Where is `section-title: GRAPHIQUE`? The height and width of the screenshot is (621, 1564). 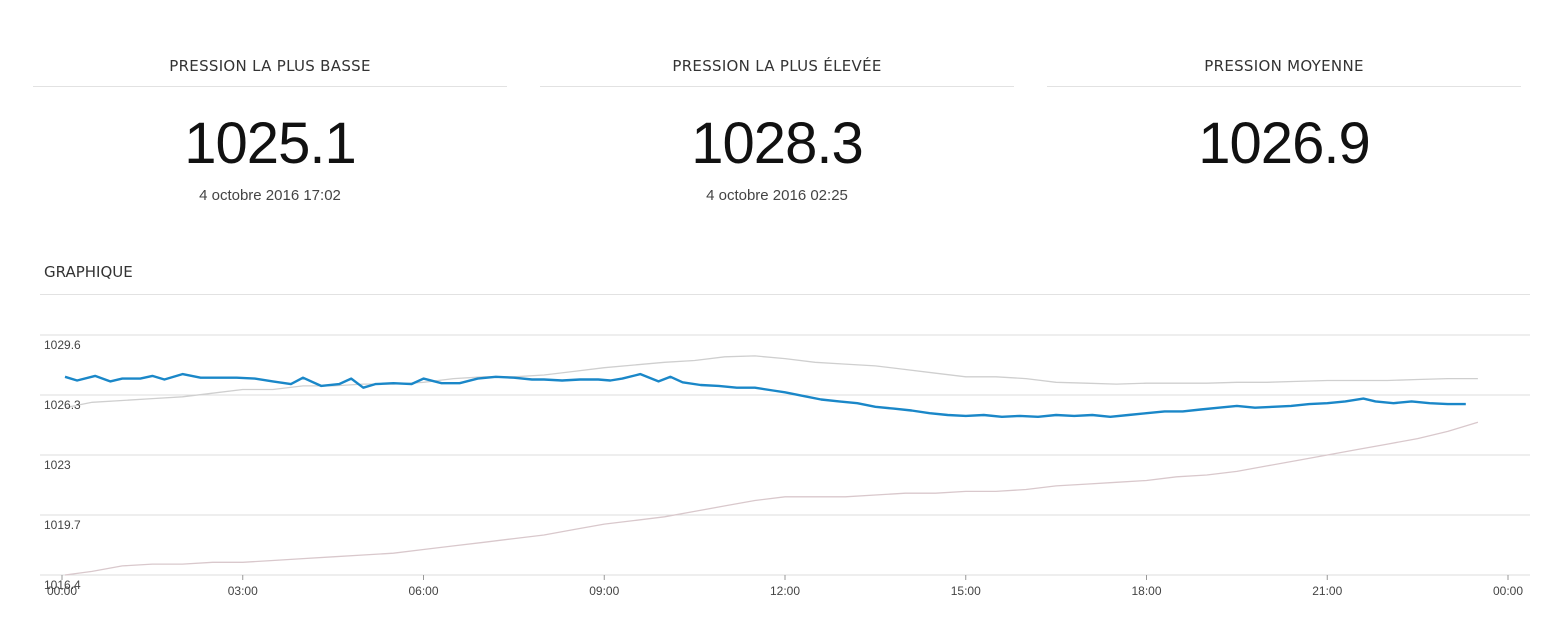
section-title: GRAPHIQUE is located at coordinates (88, 272).